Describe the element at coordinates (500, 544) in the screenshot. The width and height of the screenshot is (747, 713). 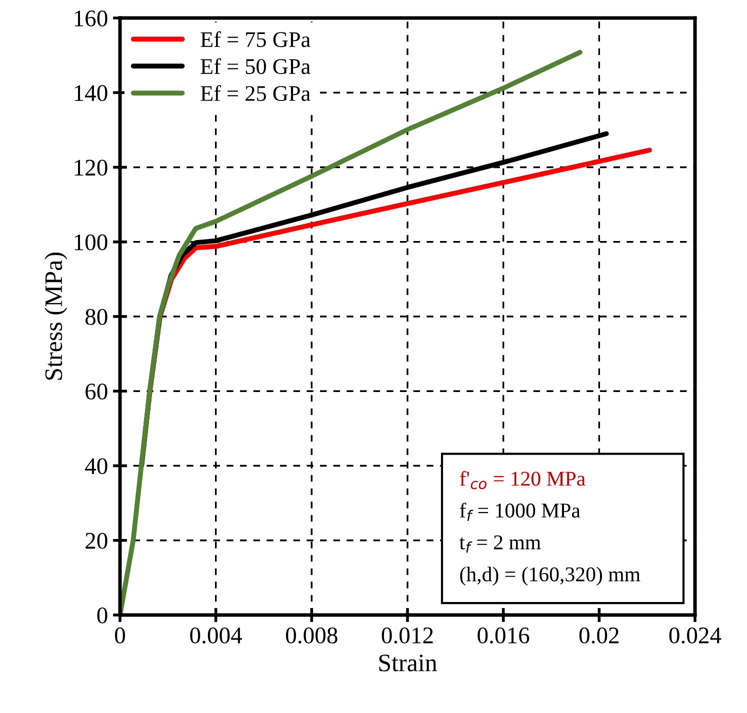
I see `annotation: t$_{f}$ = 2 mm` at that location.